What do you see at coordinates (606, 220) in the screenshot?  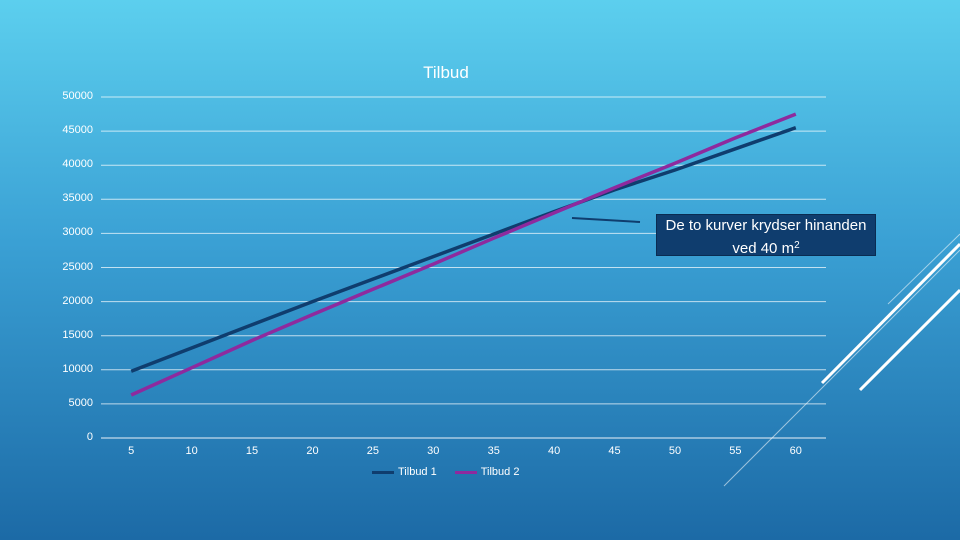 I see `annotation-leader-line` at bounding box center [606, 220].